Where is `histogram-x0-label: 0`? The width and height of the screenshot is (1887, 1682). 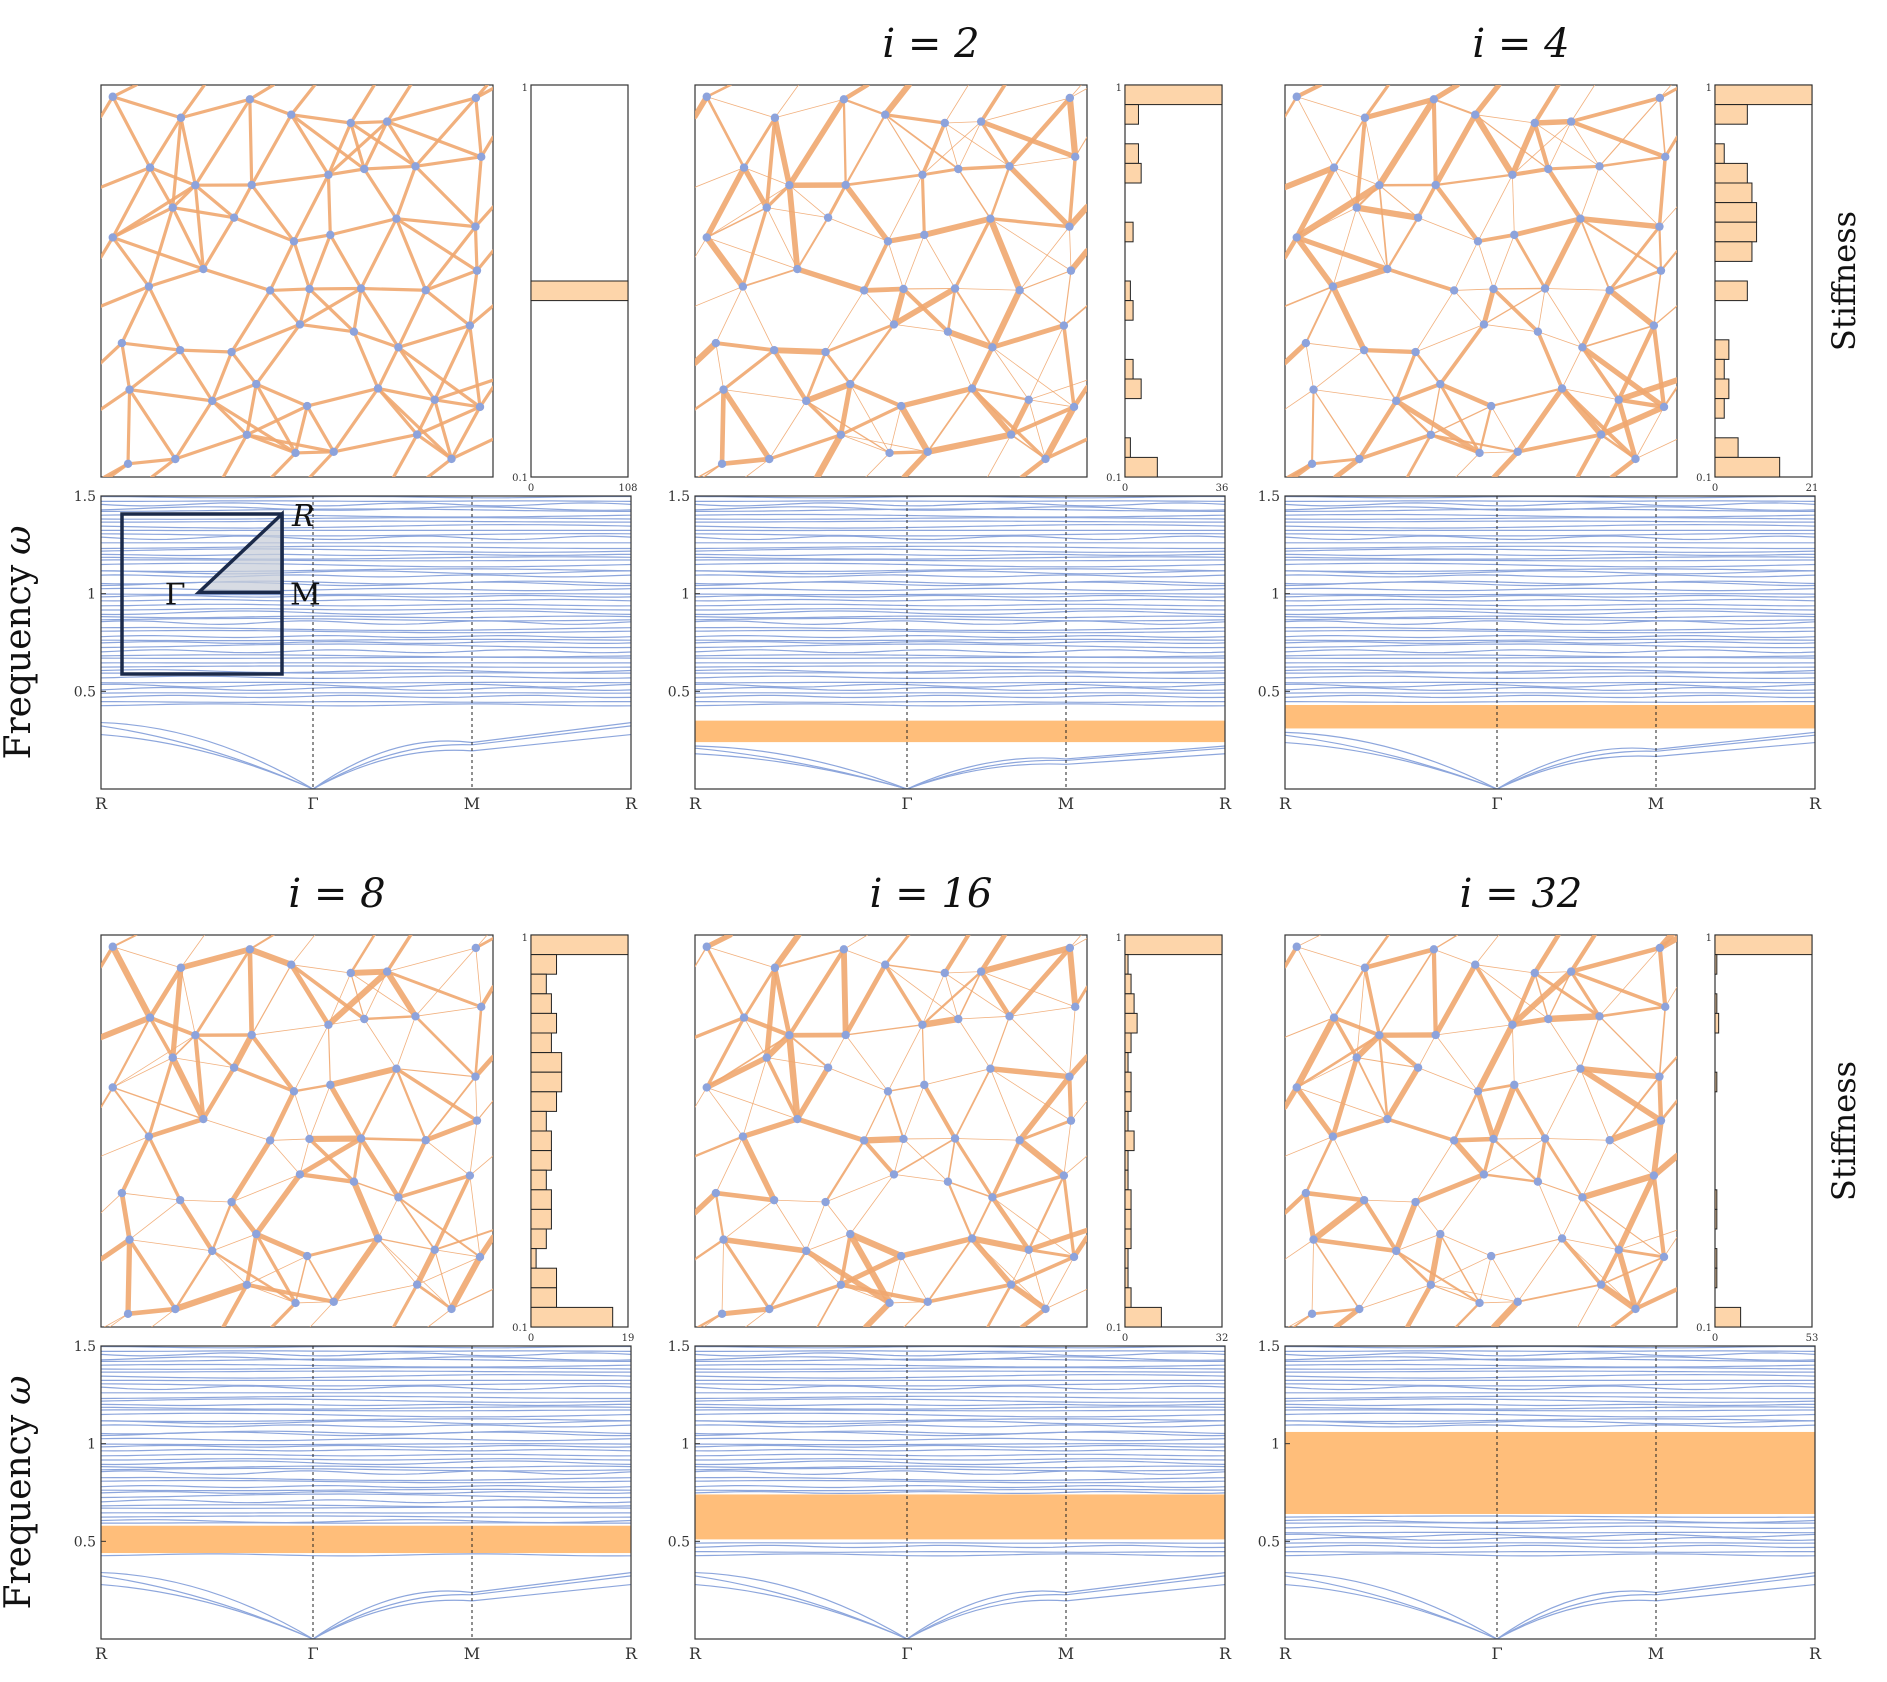 histogram-x0-label: 0 is located at coordinates (531, 488).